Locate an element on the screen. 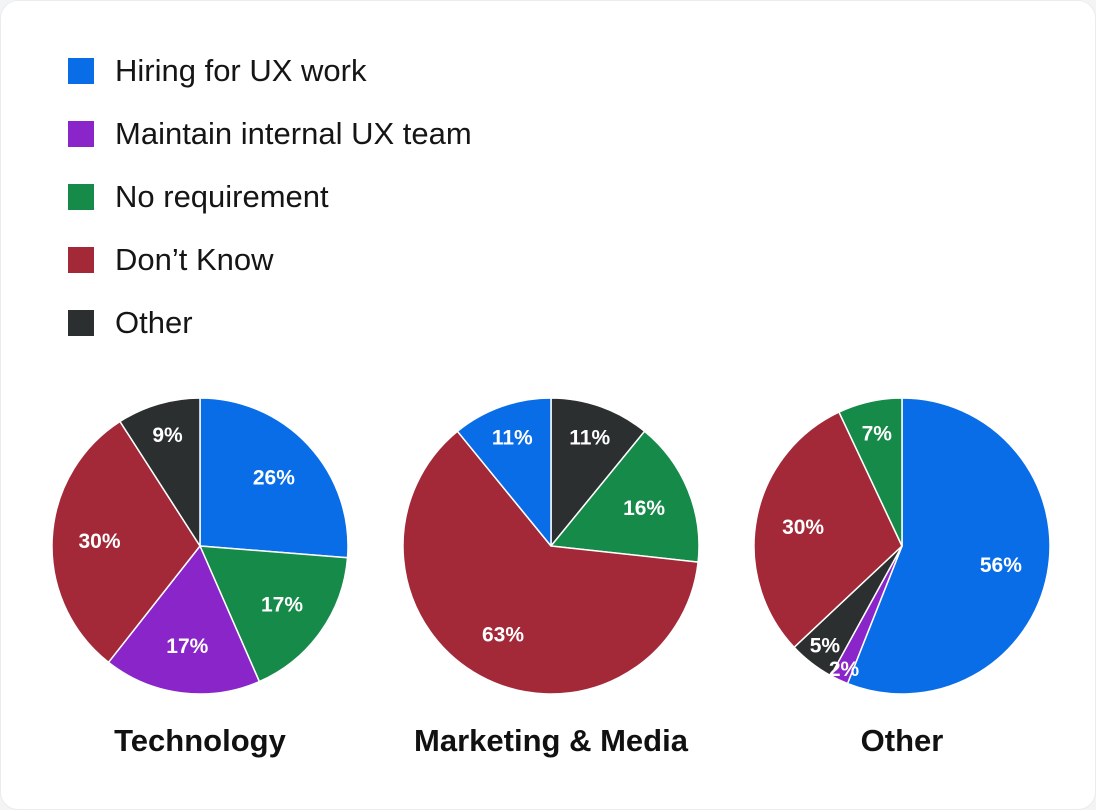 This screenshot has height=810, width=1096. legend-label-hiring: Hiring for UX work is located at coordinates (241, 70).